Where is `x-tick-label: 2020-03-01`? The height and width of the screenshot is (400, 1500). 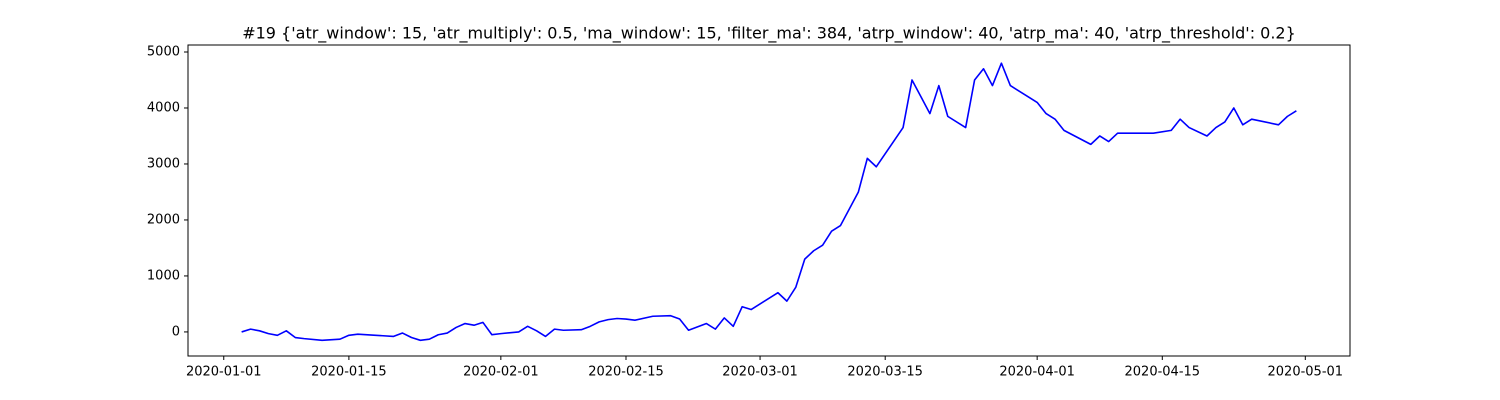 x-tick-label: 2020-03-01 is located at coordinates (760, 372).